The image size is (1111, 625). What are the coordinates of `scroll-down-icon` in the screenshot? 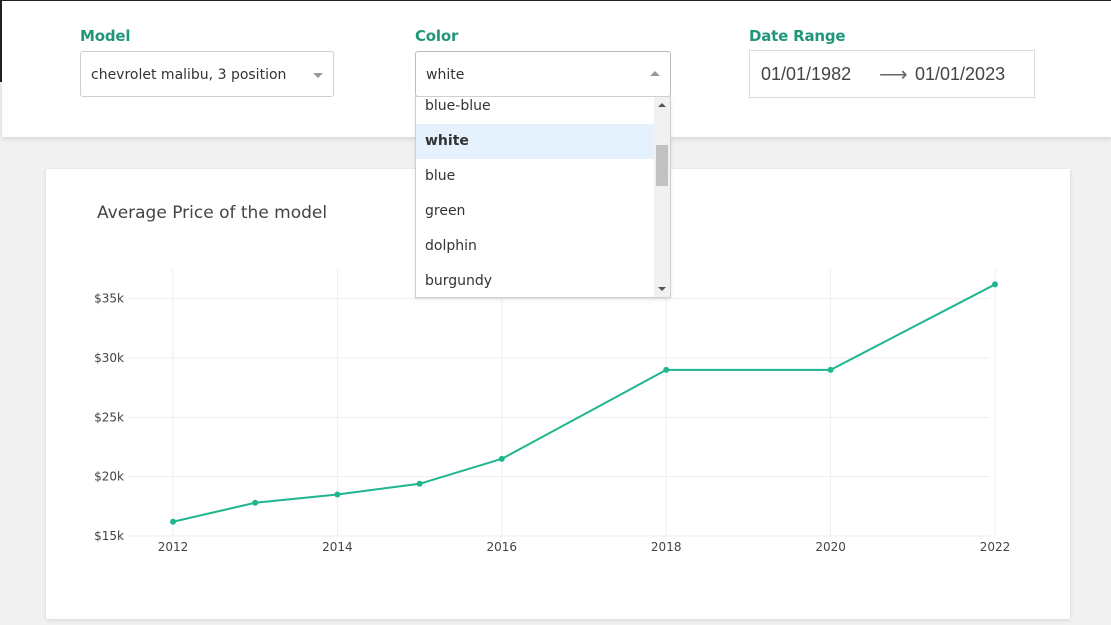 It's located at (662, 289).